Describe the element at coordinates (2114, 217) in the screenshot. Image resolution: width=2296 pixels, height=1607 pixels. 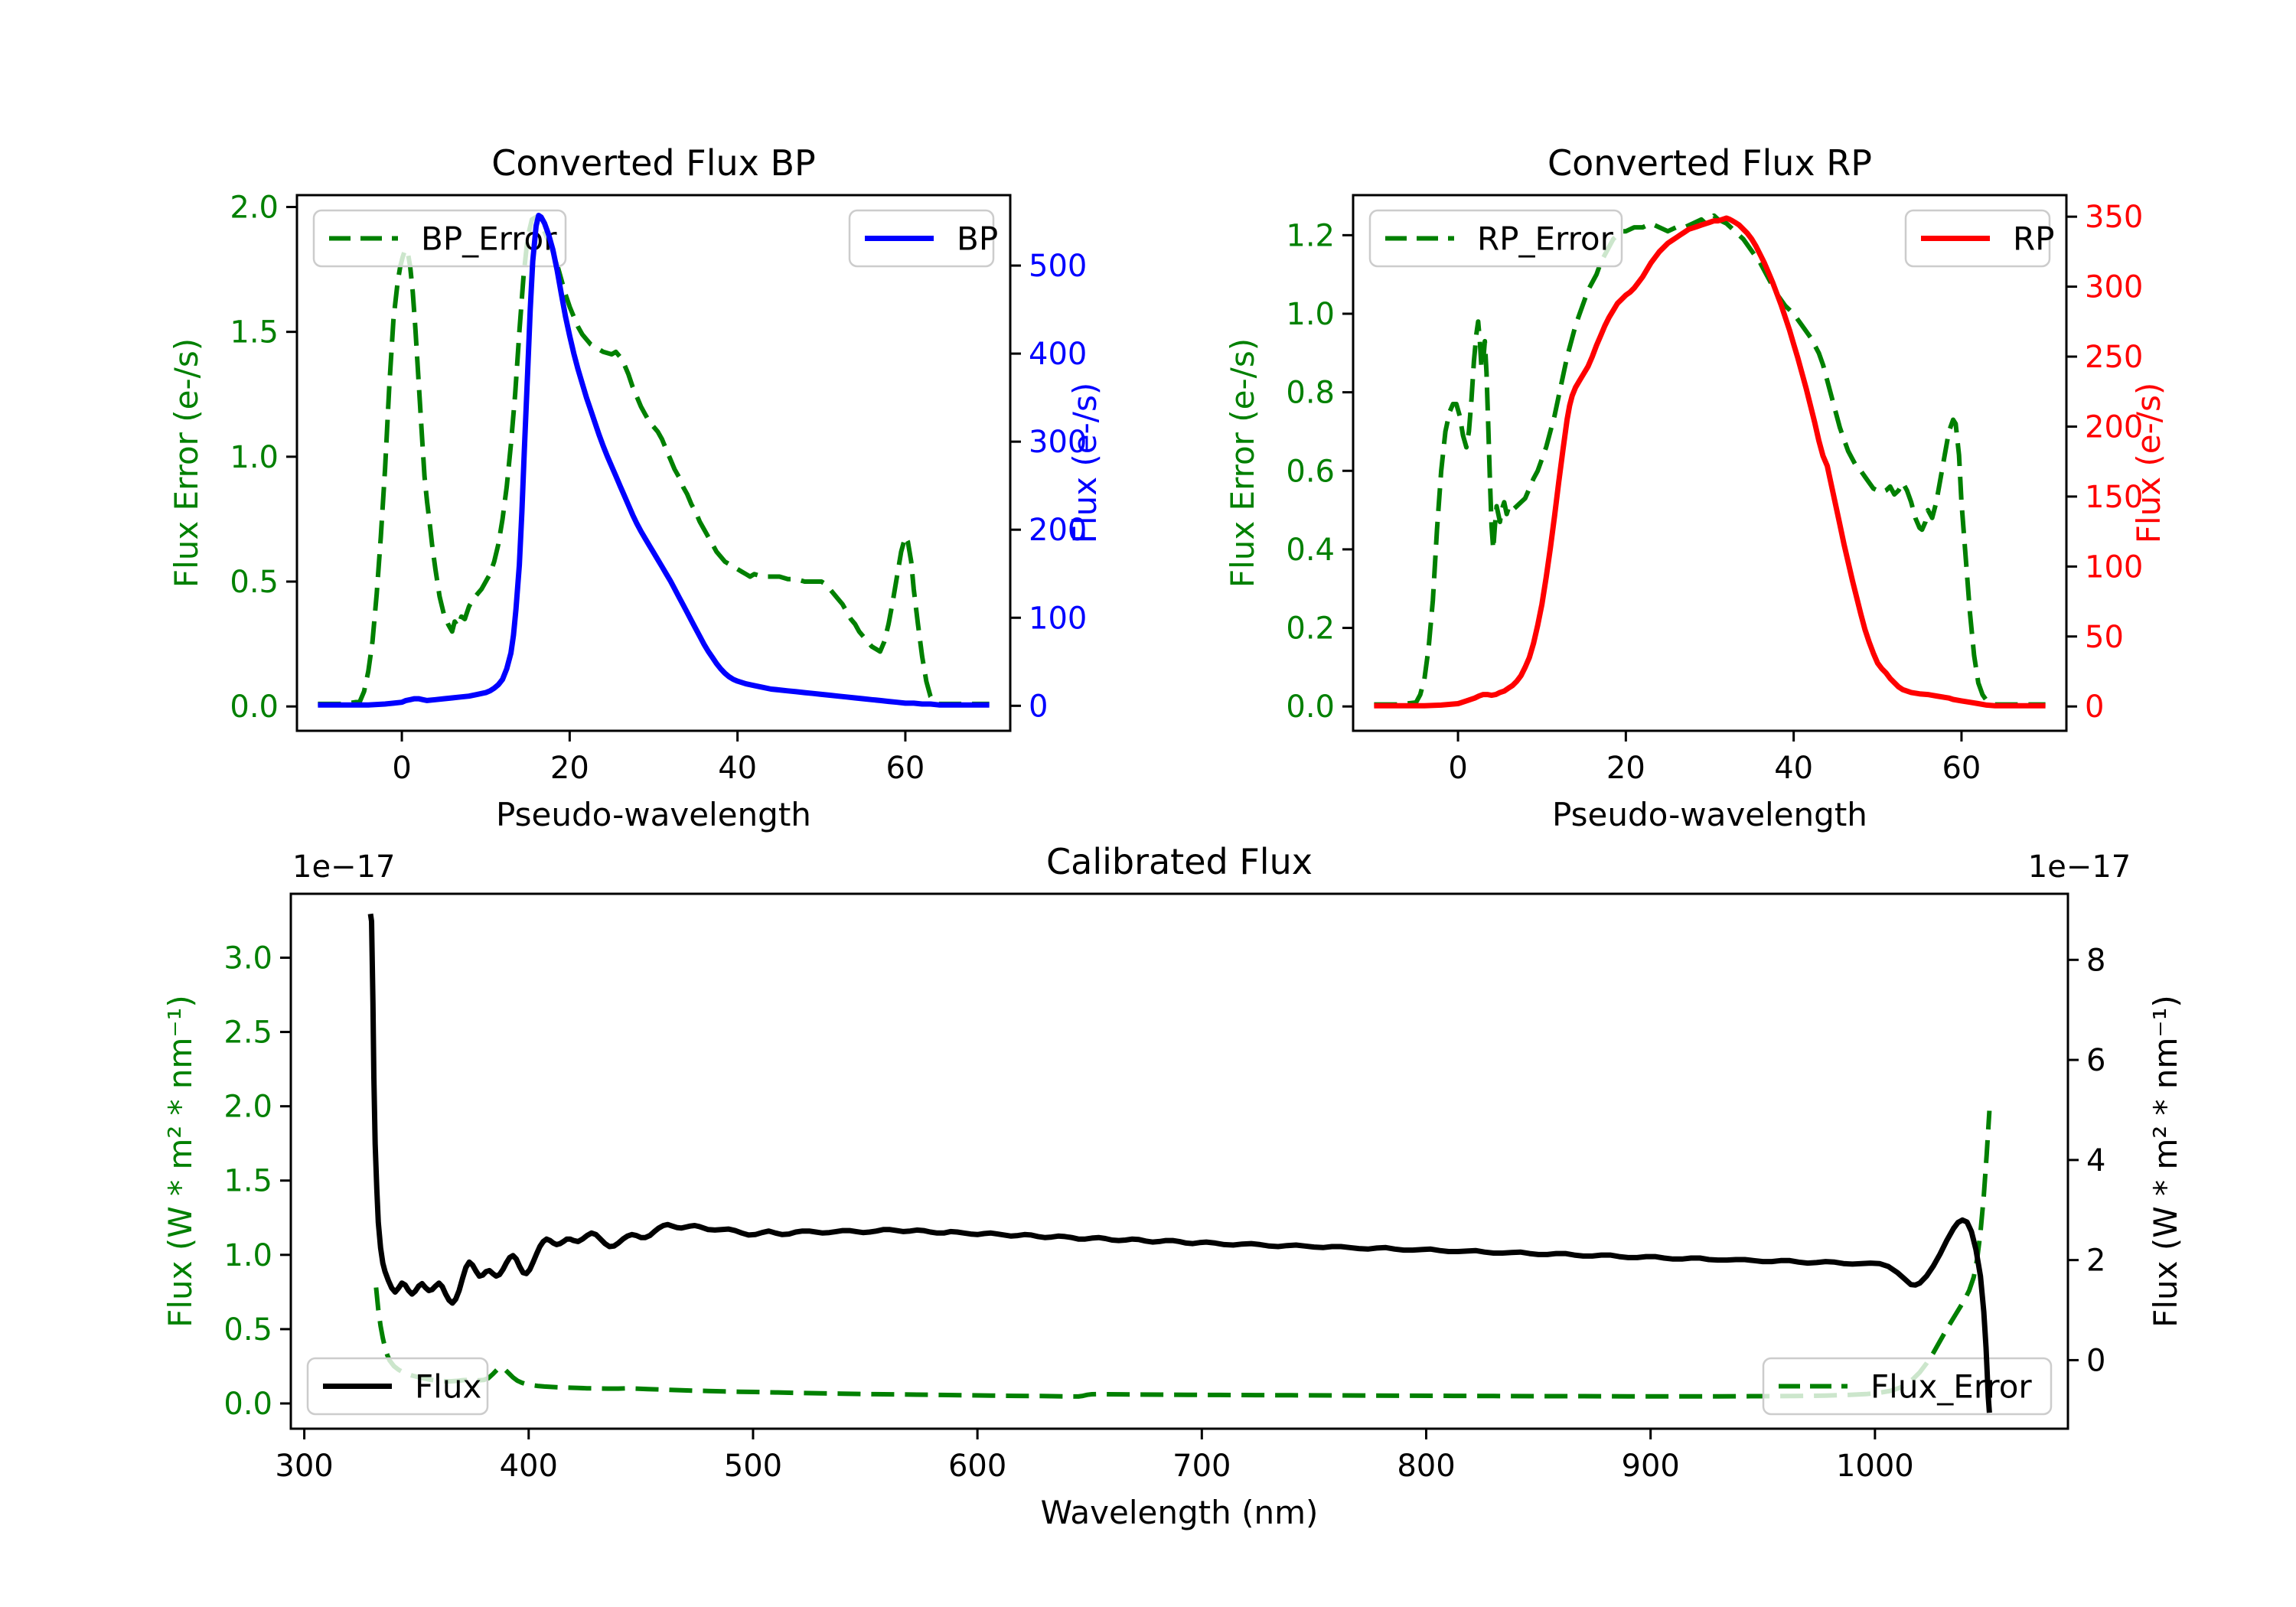
I see `y-tick-label-right: 350` at that location.